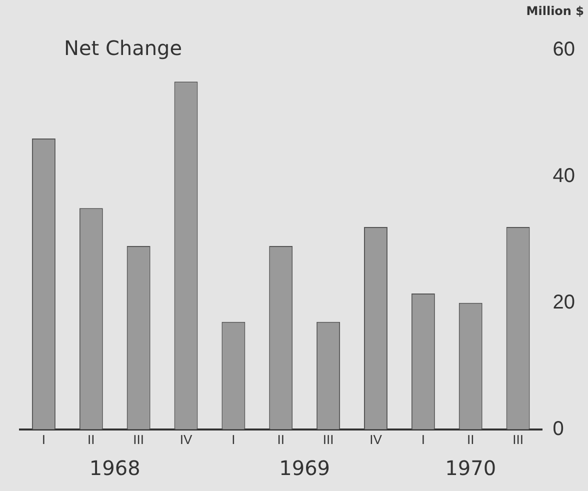  I want to click on chart-title: Net Change, so click(123, 48).